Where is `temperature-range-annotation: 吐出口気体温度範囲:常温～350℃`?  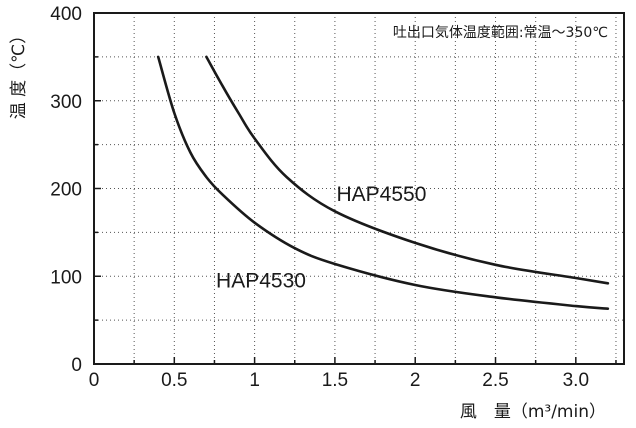
temperature-range-annotation: 吐出口気体温度範囲:常温～350℃ is located at coordinates (500, 32).